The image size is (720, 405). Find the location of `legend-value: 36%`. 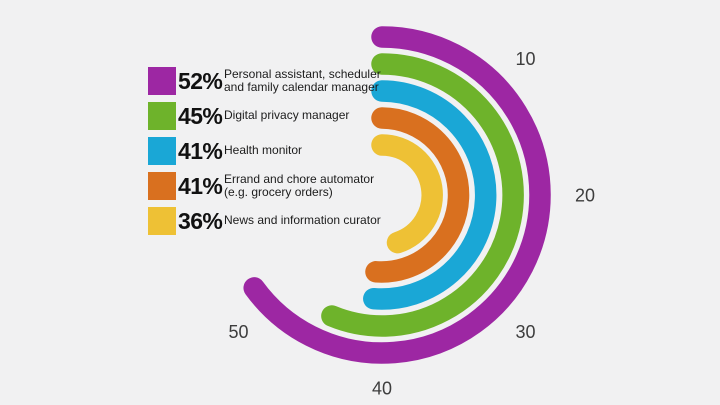

legend-value: 36% is located at coordinates (200, 221).